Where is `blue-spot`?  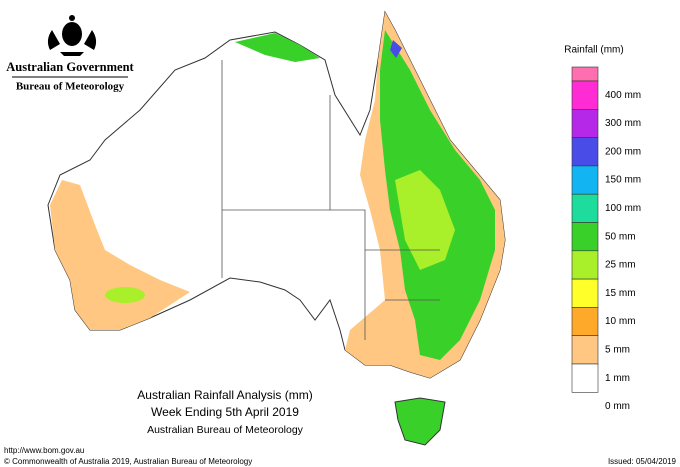
blue-spot is located at coordinates (396, 49).